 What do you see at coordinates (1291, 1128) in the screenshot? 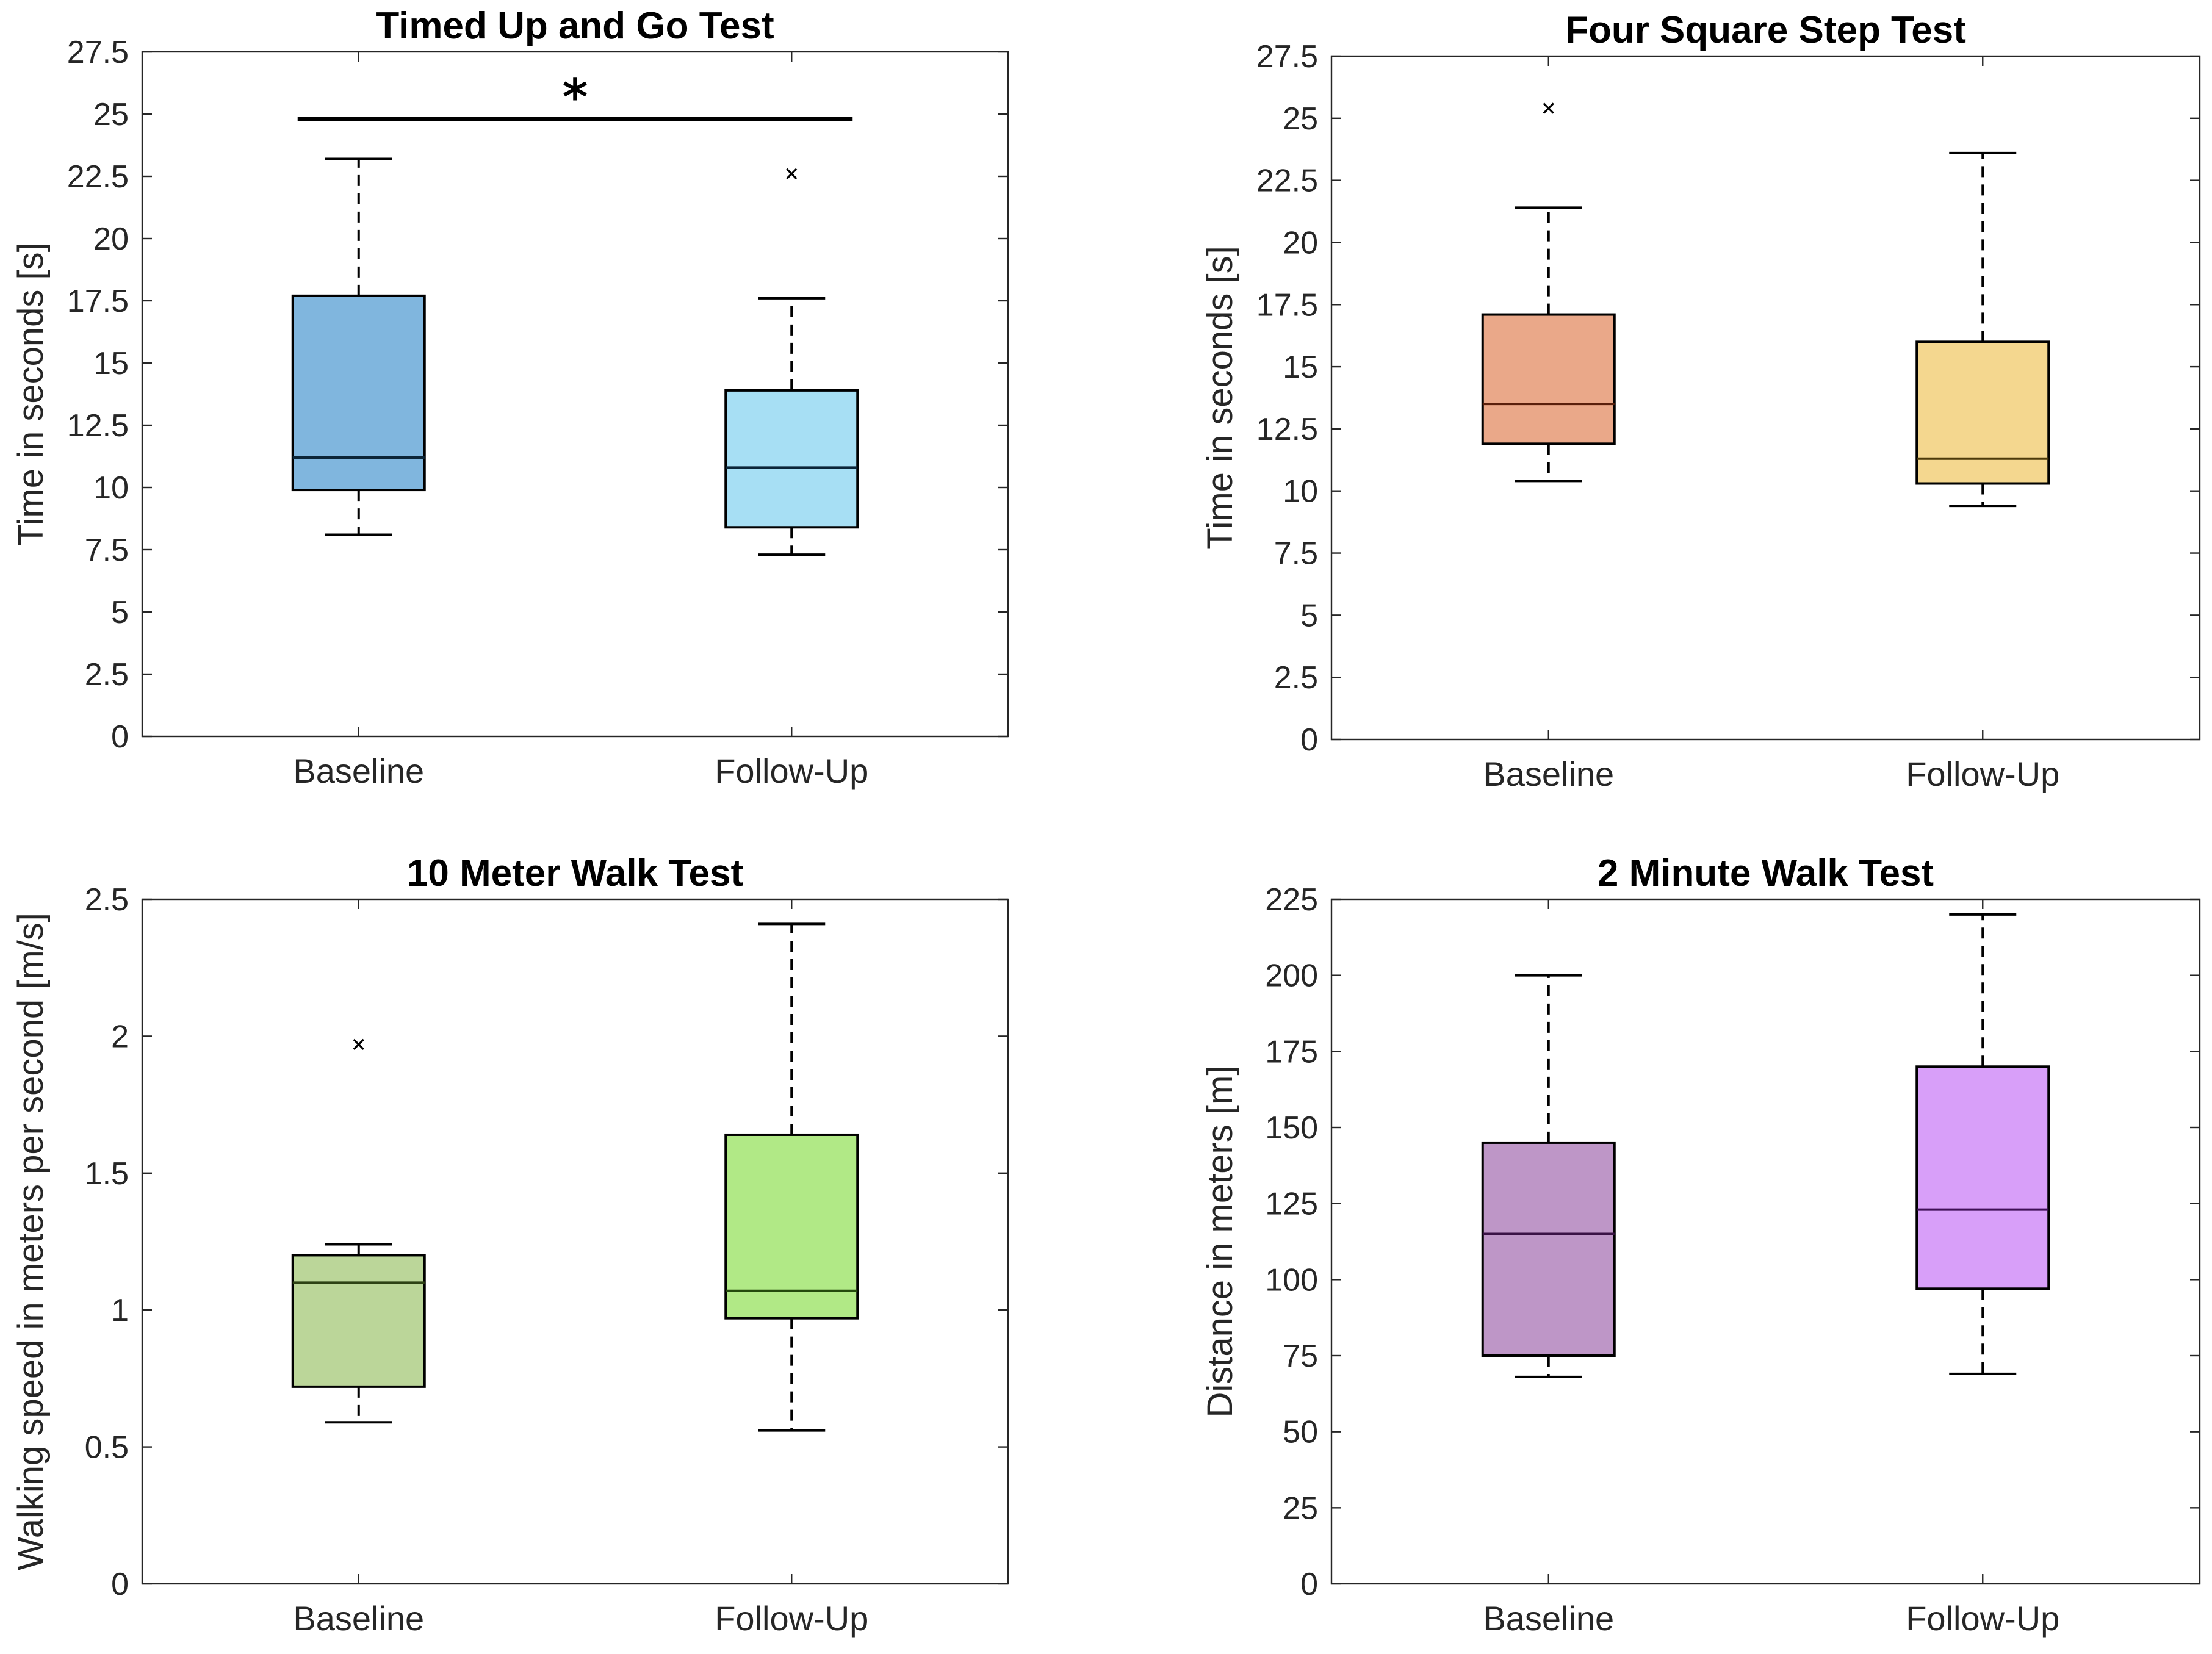
I see `y-tick-label: 150` at bounding box center [1291, 1128].